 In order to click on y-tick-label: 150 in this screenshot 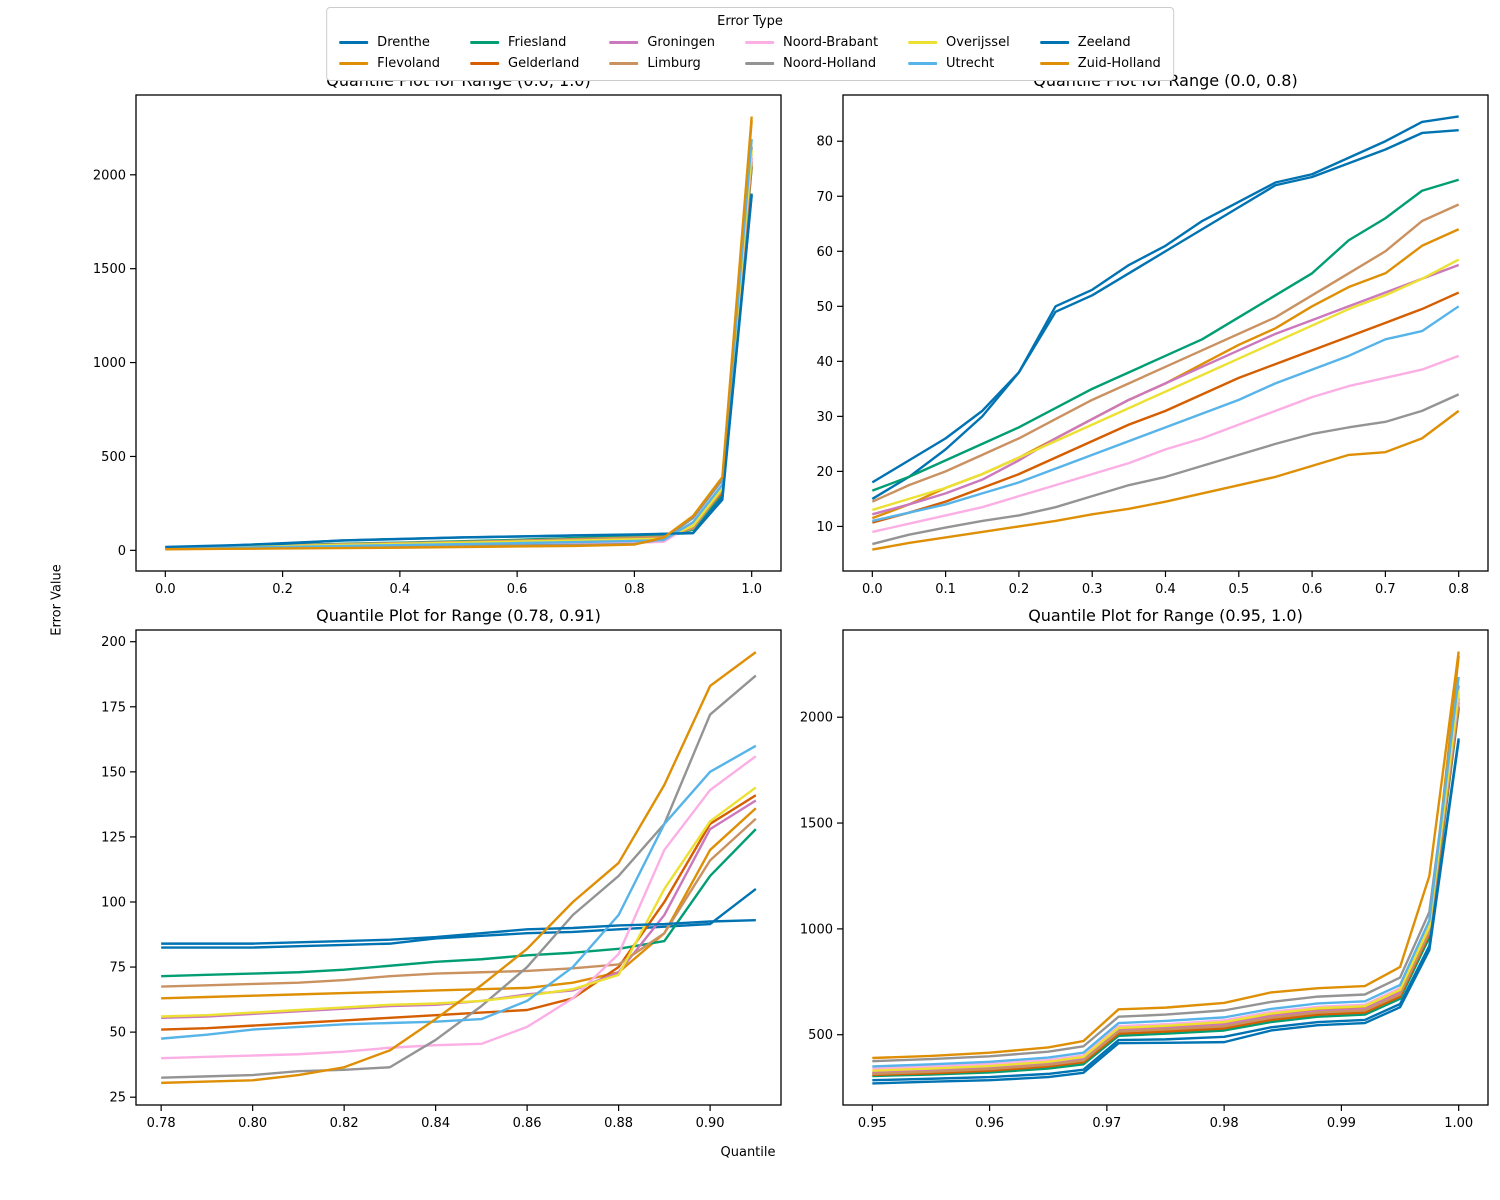, I will do `click(113, 772)`.